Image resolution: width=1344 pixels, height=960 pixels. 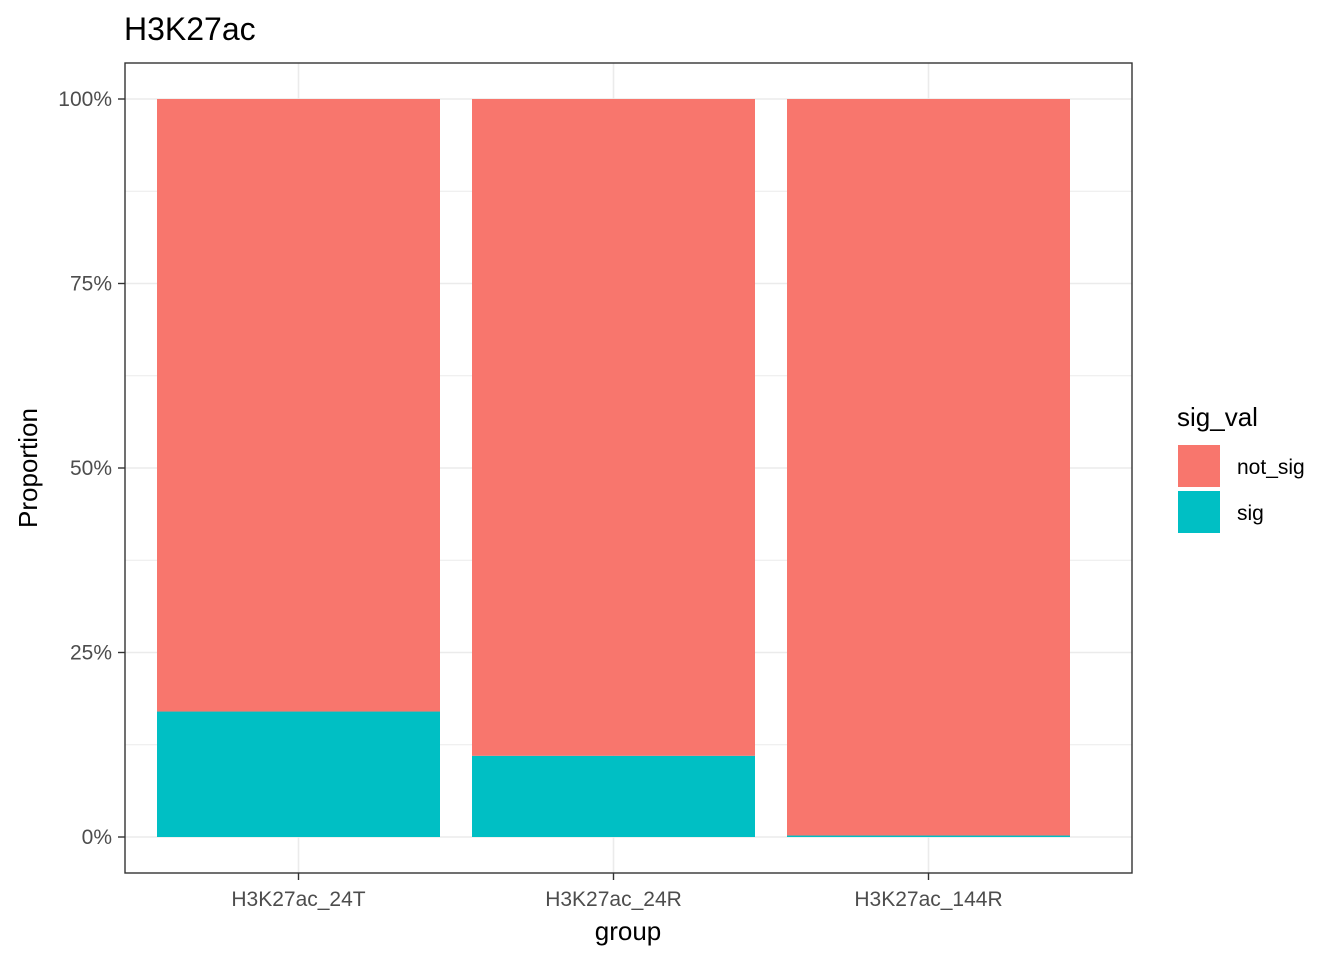 I want to click on chart-title: H3K27ac, so click(x=190, y=29).